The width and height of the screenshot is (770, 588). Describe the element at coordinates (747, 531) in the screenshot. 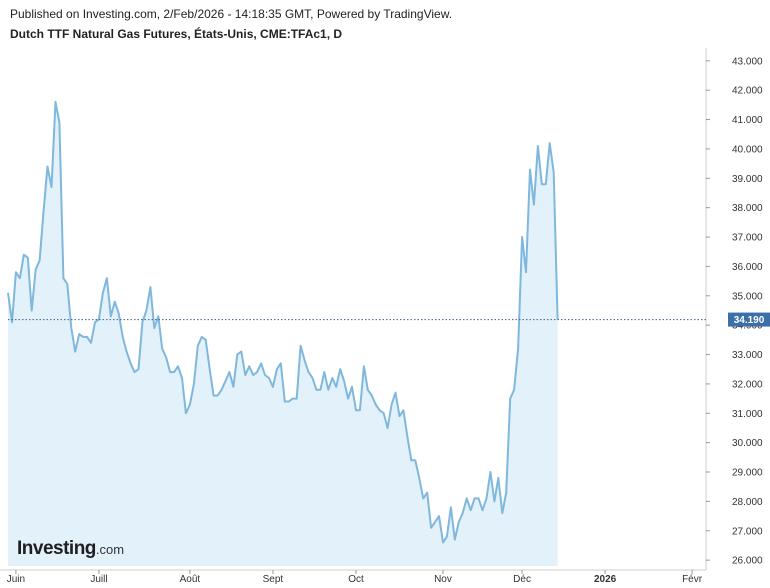

I see `y-tick-label: 27.000` at that location.